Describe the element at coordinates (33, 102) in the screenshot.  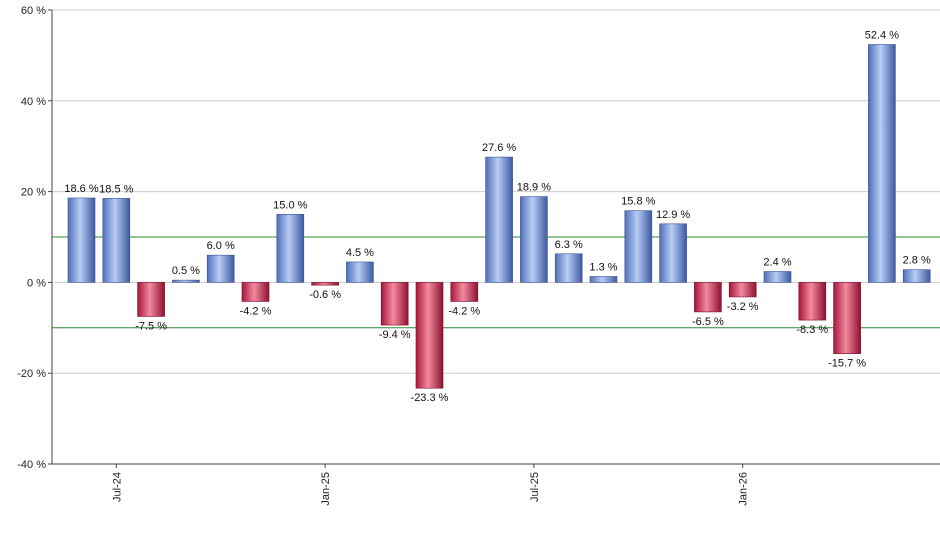
I see `y-tick-label: 40 %` at that location.